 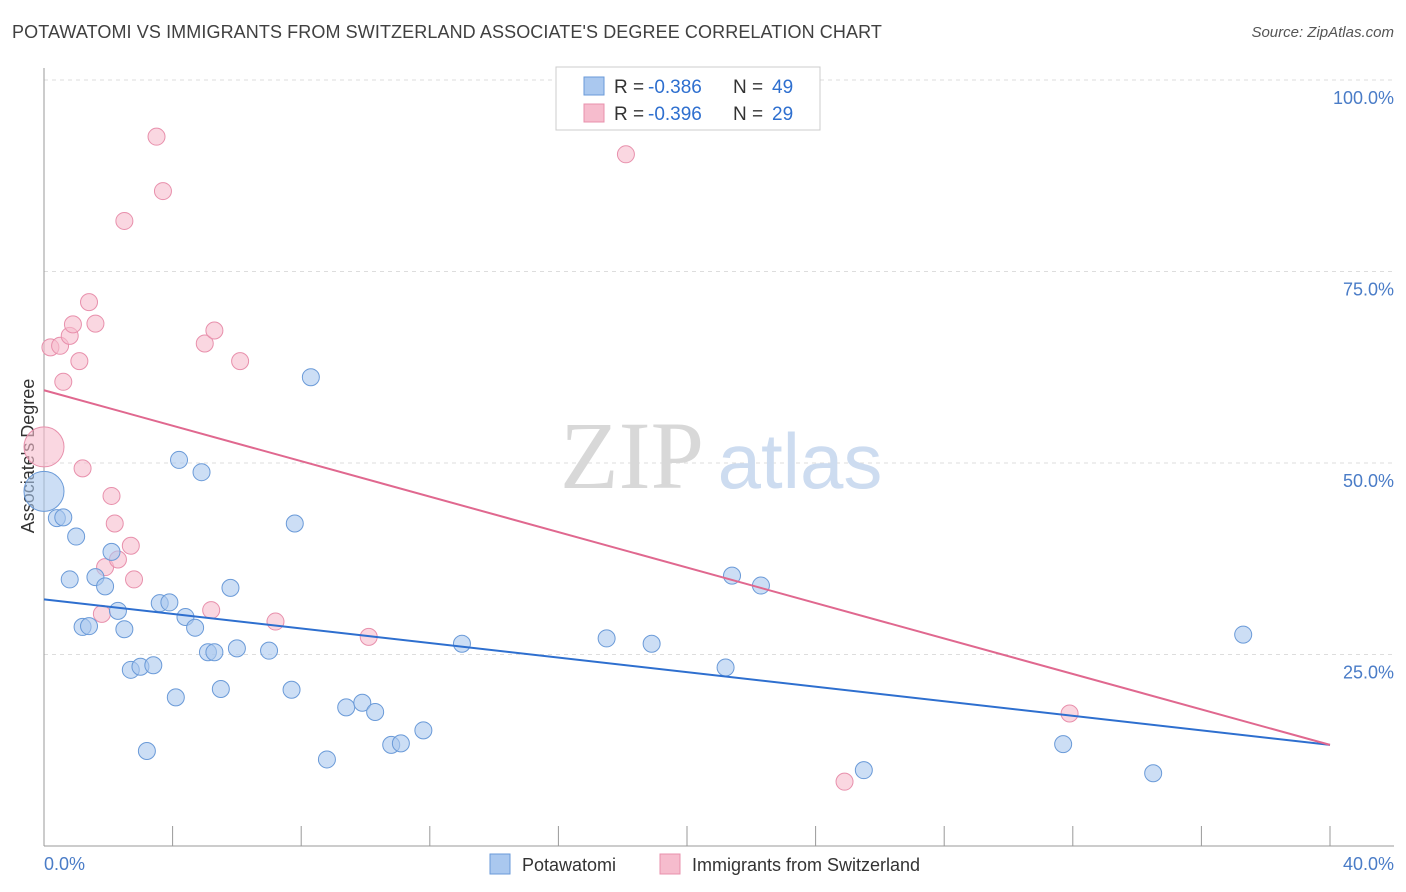 I want to click on bottom-legend-label-blue: Potawatomi, so click(x=569, y=865).